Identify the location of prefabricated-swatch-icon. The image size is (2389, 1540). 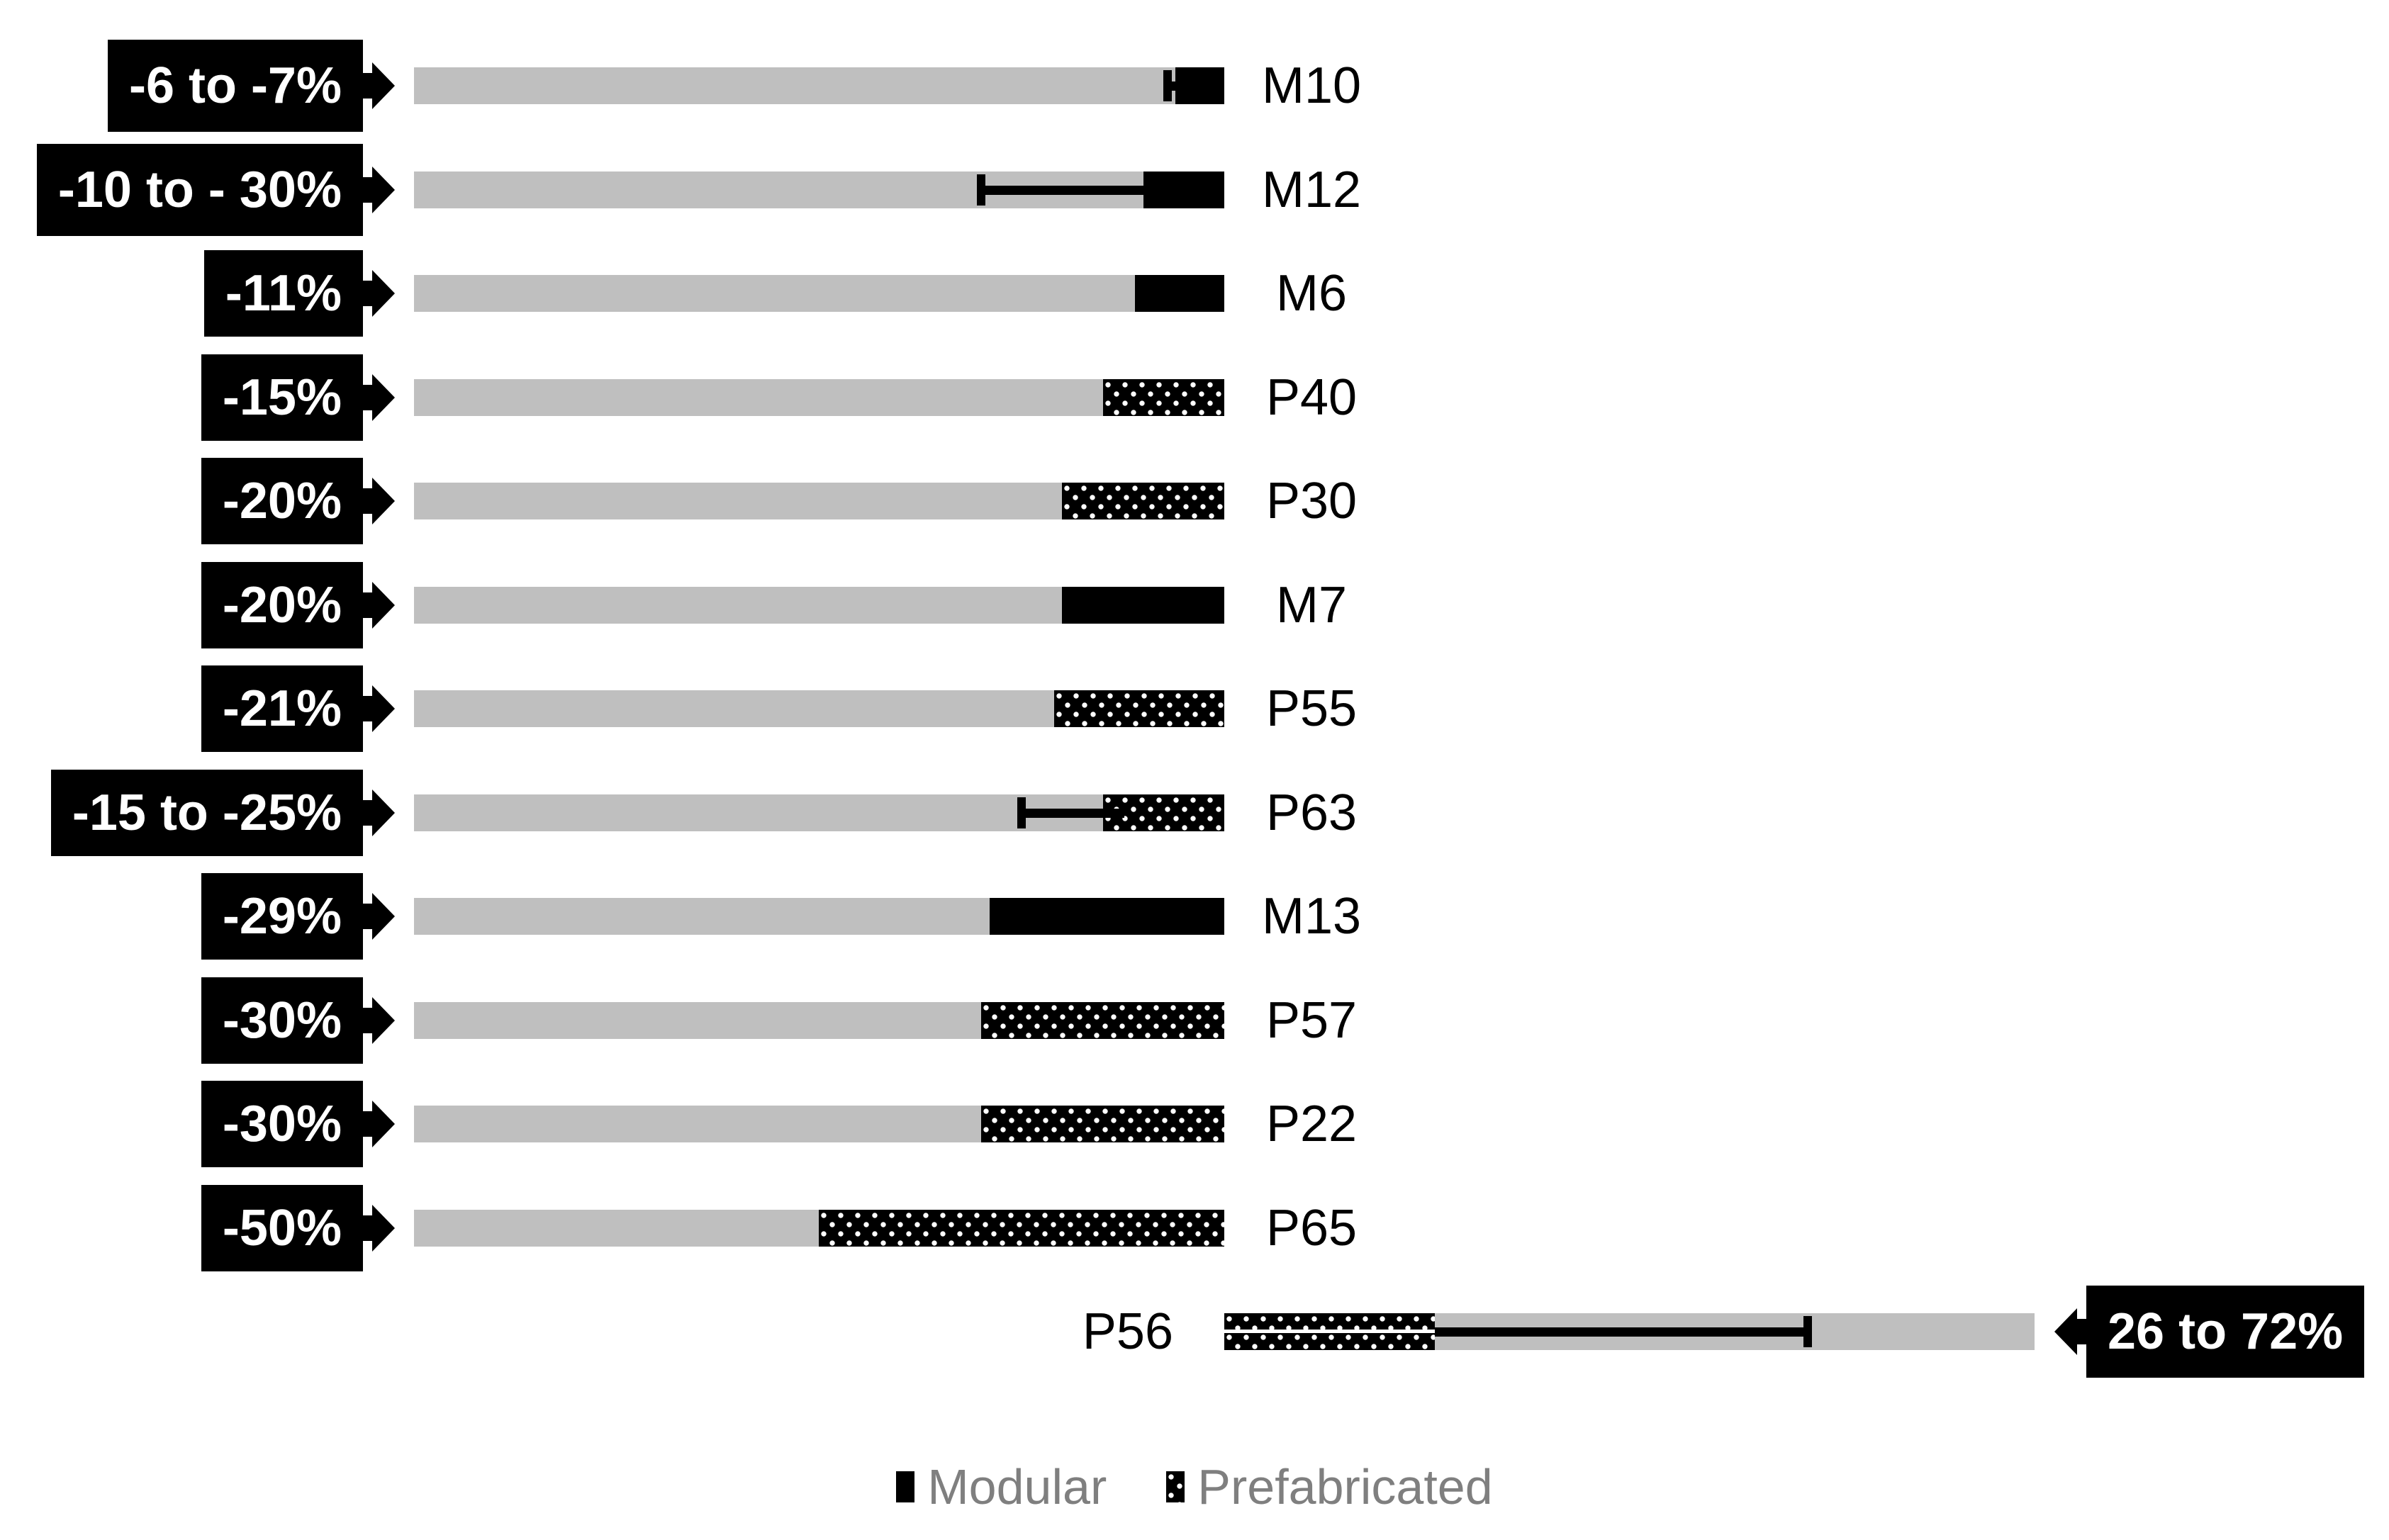
(1175, 1487).